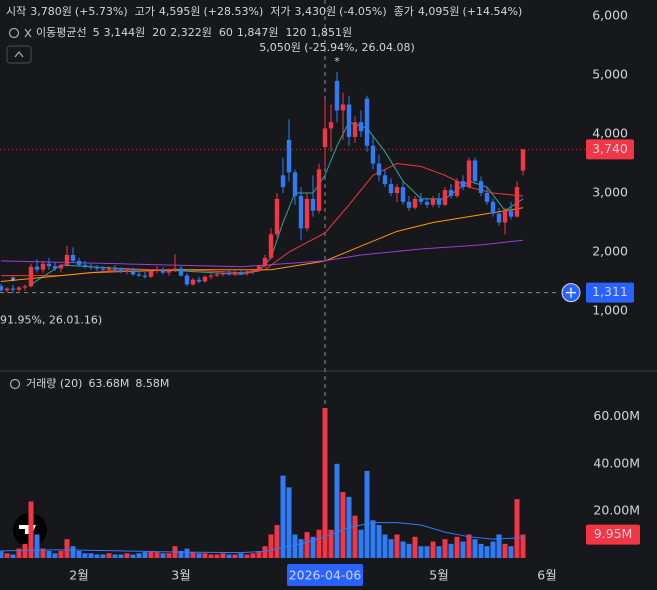 The image size is (657, 590). Describe the element at coordinates (316, 11) in the screenshot. I see `legend-value: 3,430원` at that location.